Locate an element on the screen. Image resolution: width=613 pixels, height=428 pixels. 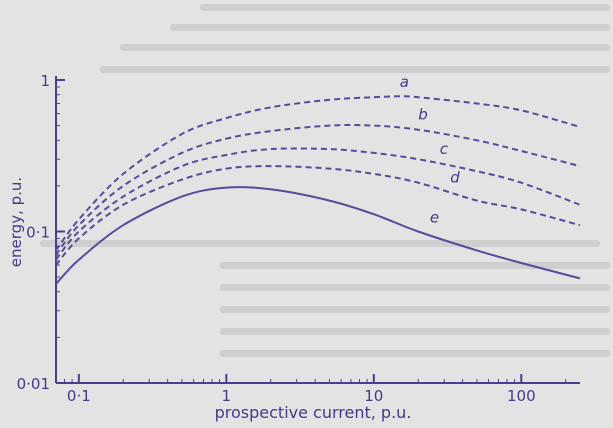
curve-label-b: b is located at coordinates (423, 114).